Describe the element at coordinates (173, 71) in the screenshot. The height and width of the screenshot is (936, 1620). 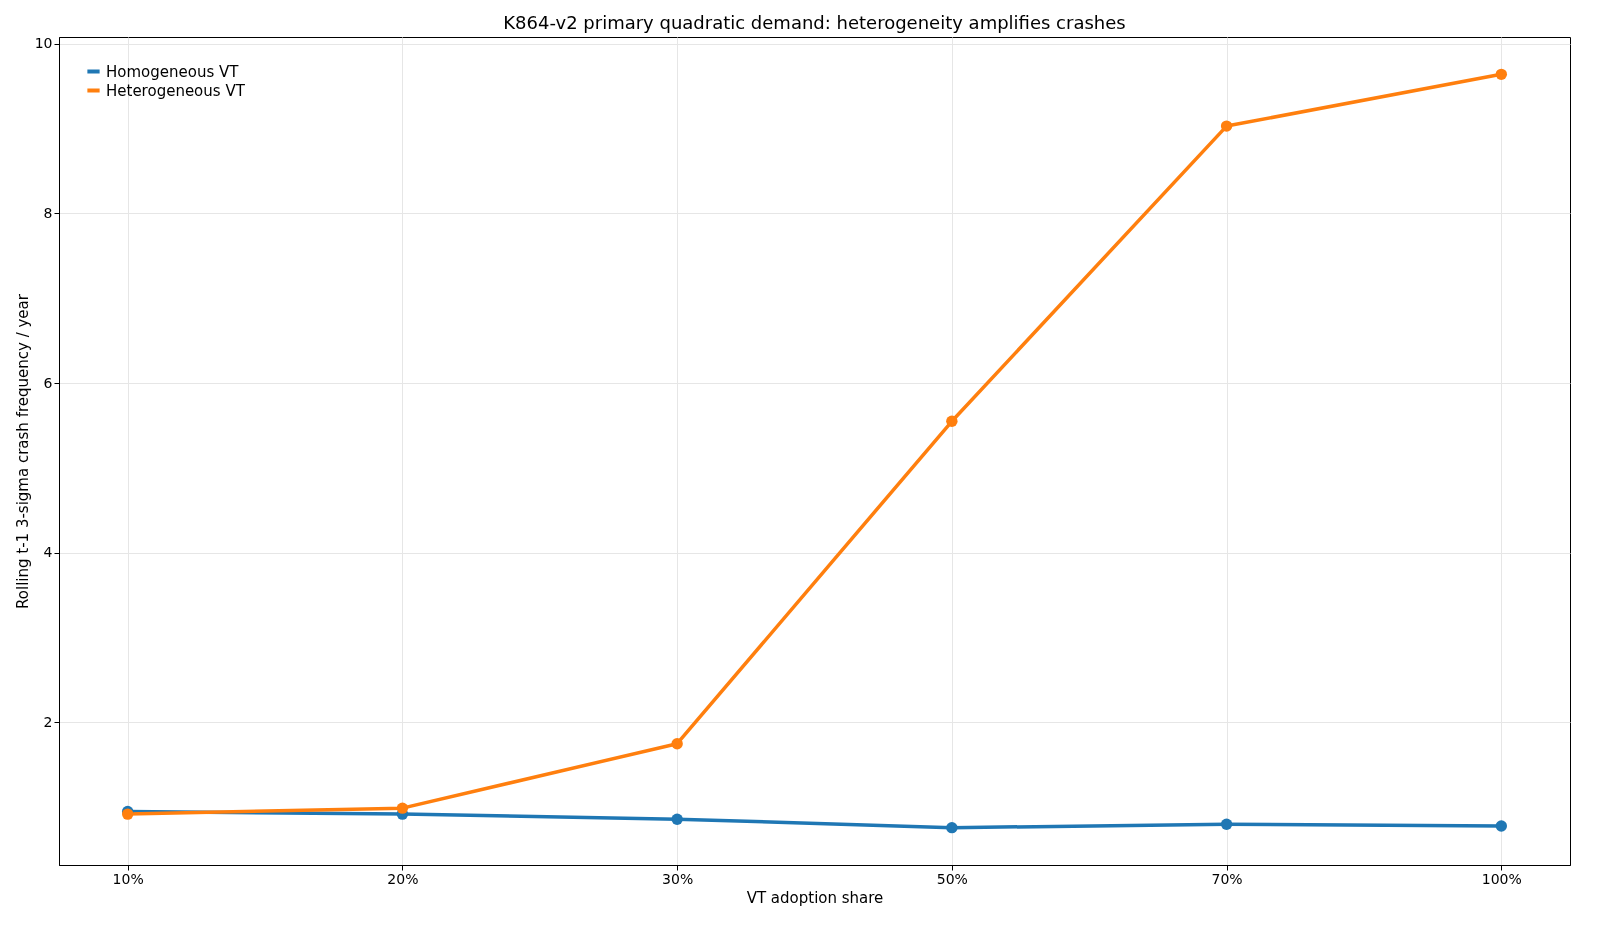
I see `legend-label: Homogeneous VT` at that location.